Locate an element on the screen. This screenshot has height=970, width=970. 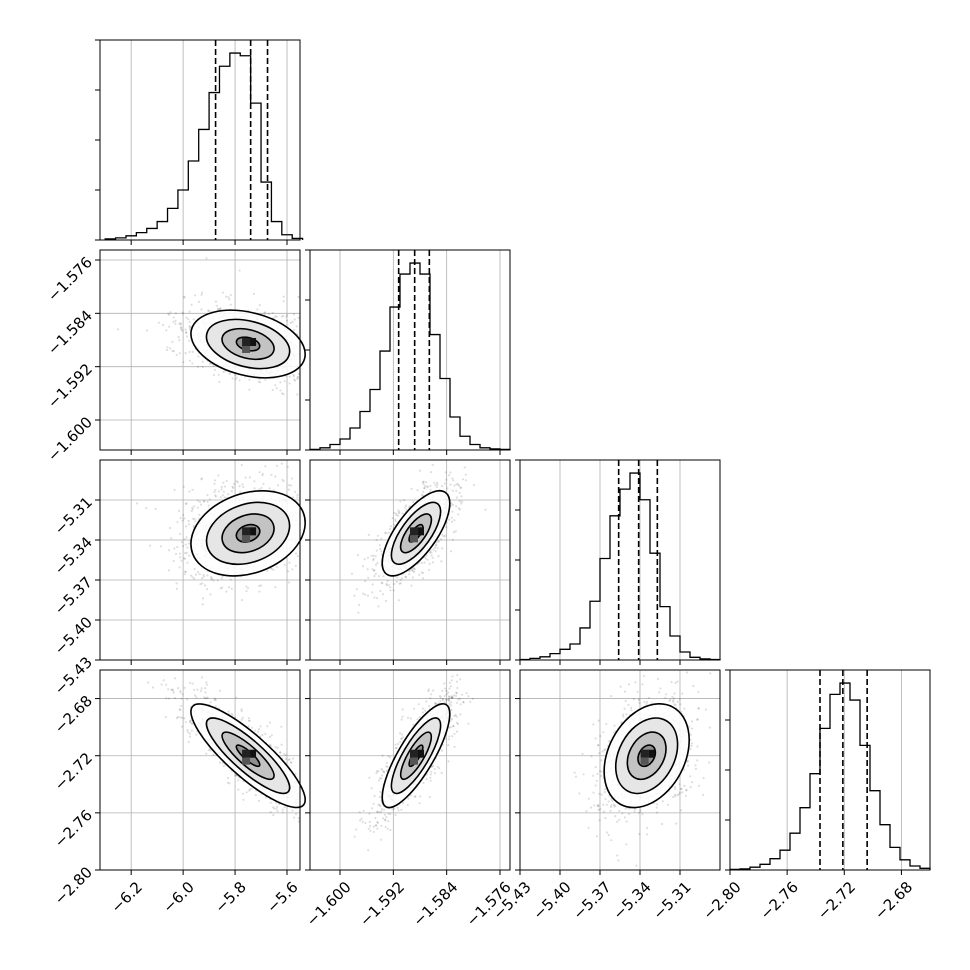
x-tick-label: −6.2 is located at coordinates (126, 897).